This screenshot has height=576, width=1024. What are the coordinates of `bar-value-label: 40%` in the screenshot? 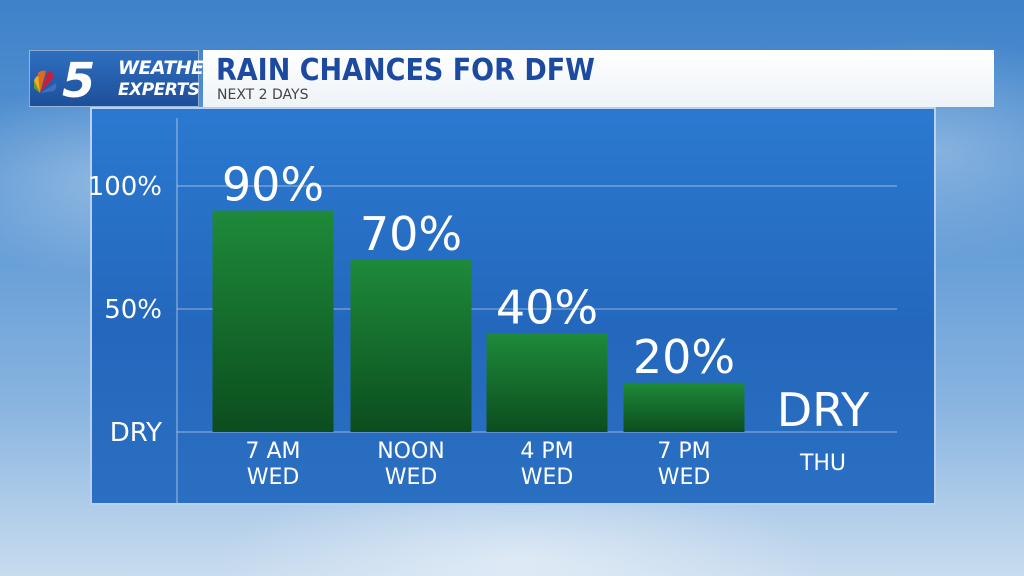 It's located at (547, 308).